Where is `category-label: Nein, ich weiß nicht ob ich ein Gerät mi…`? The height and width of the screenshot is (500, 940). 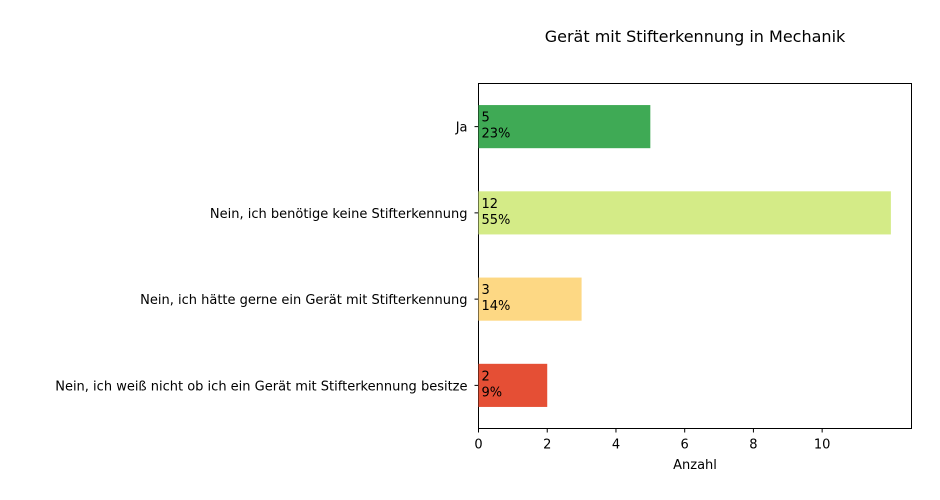
category-label: Nein, ich weiß nicht ob ich ein Gerät mi… is located at coordinates (261, 386).